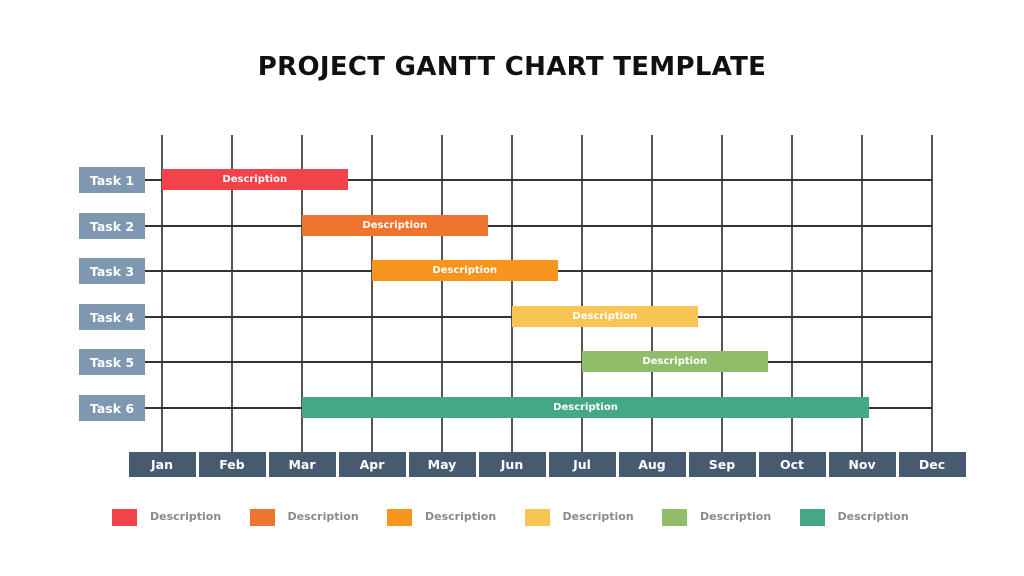  I want to click on month-label: Feb, so click(232, 464).